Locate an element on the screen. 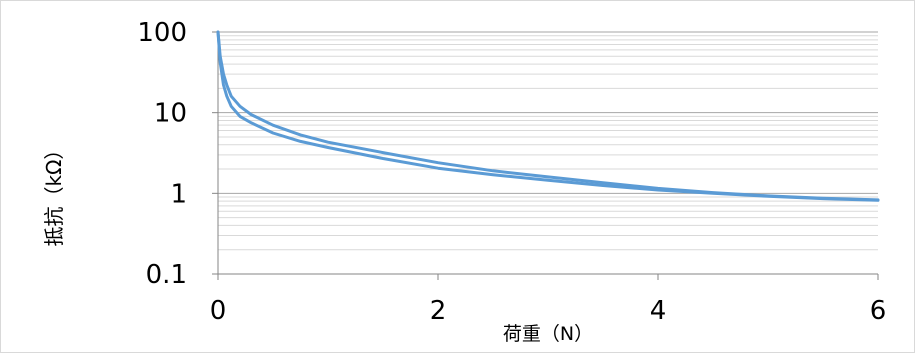 The height and width of the screenshot is (353, 915). y-tick-label: 0.1 is located at coordinates (166, 275).